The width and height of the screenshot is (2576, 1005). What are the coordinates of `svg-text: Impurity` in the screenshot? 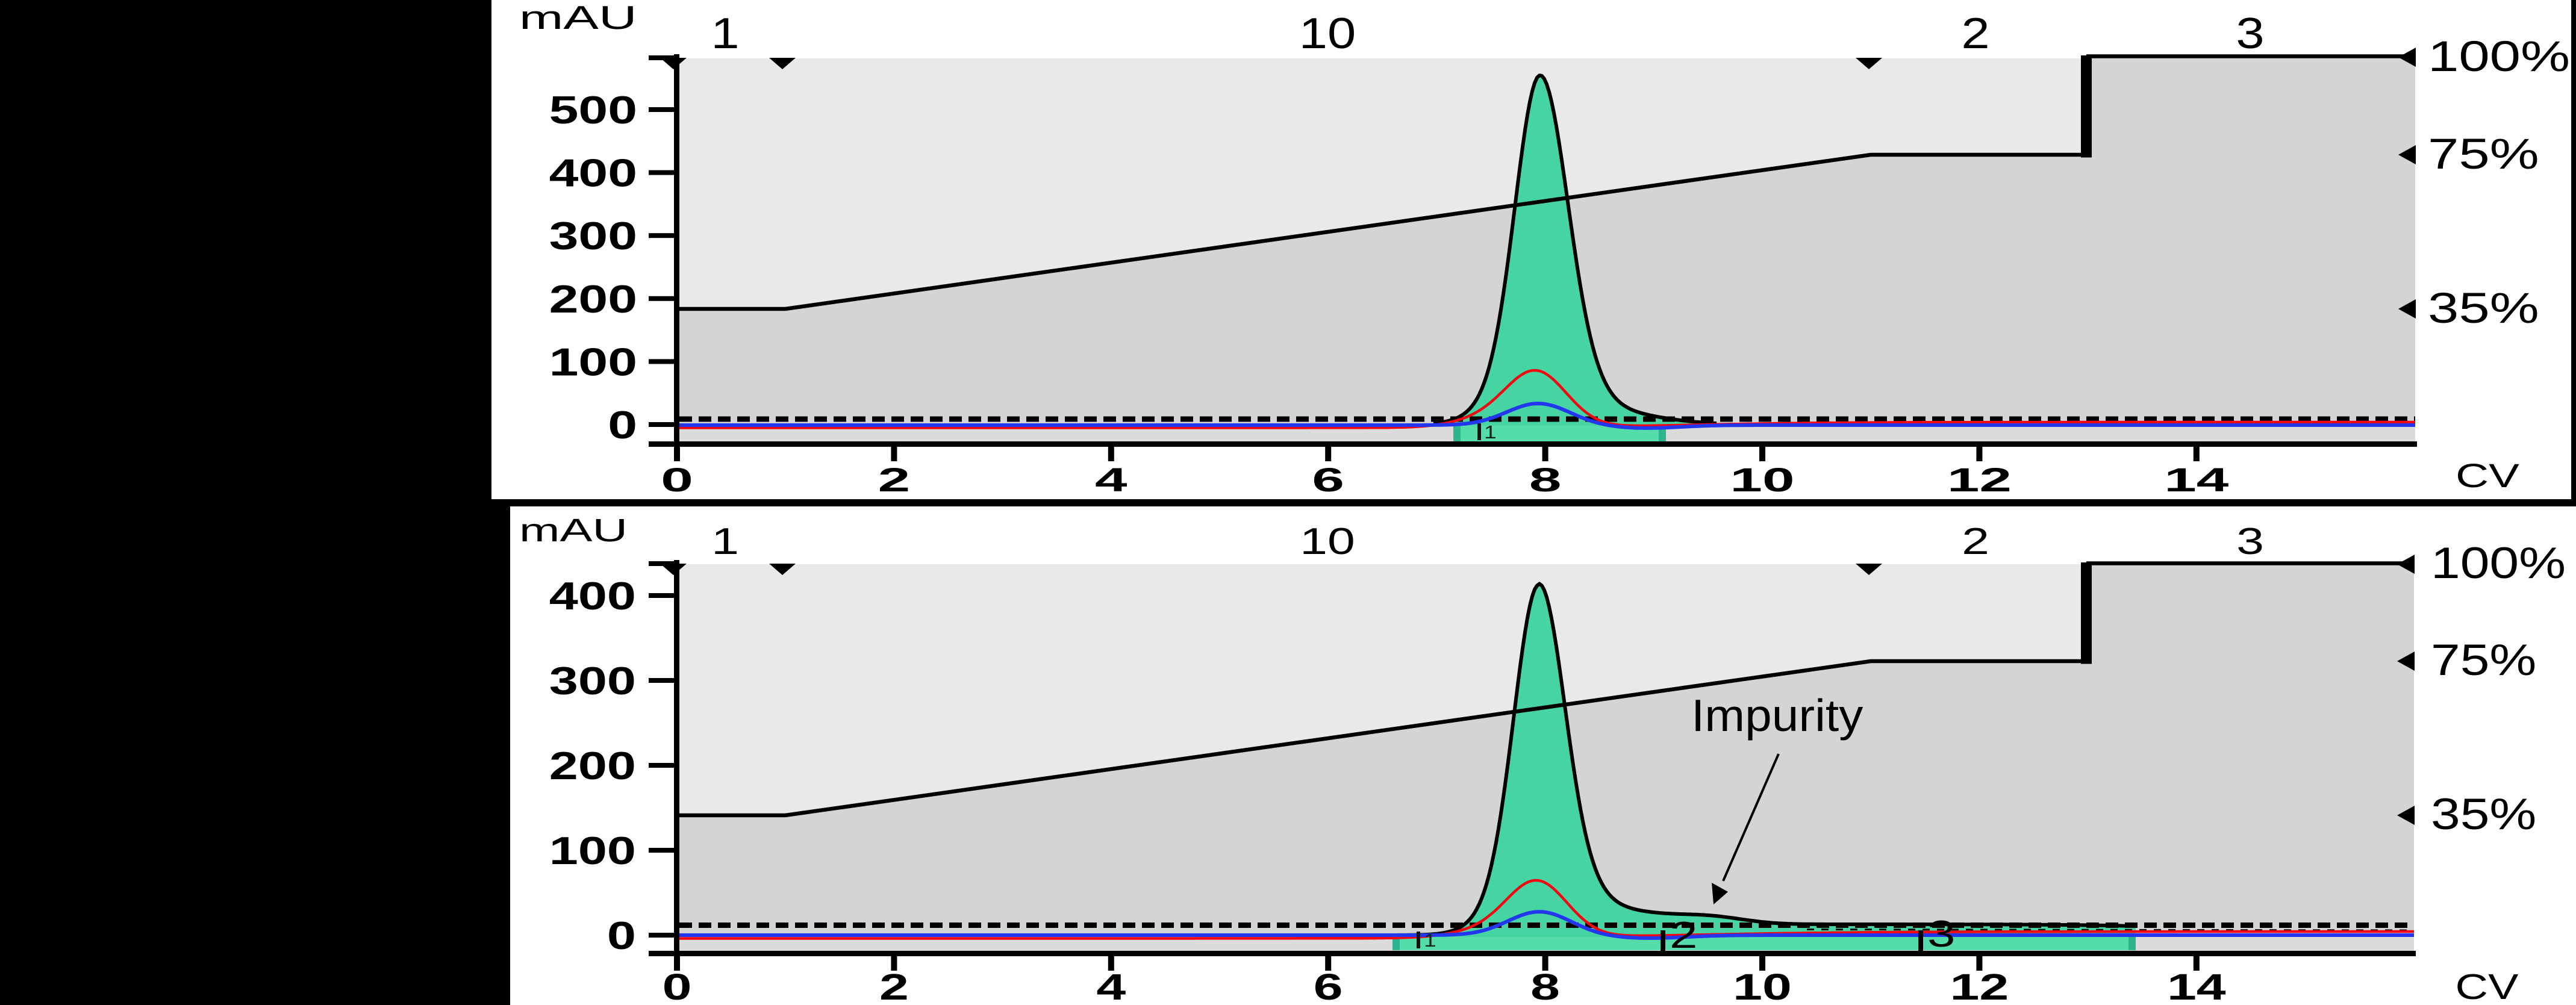 It's located at (1777, 716).